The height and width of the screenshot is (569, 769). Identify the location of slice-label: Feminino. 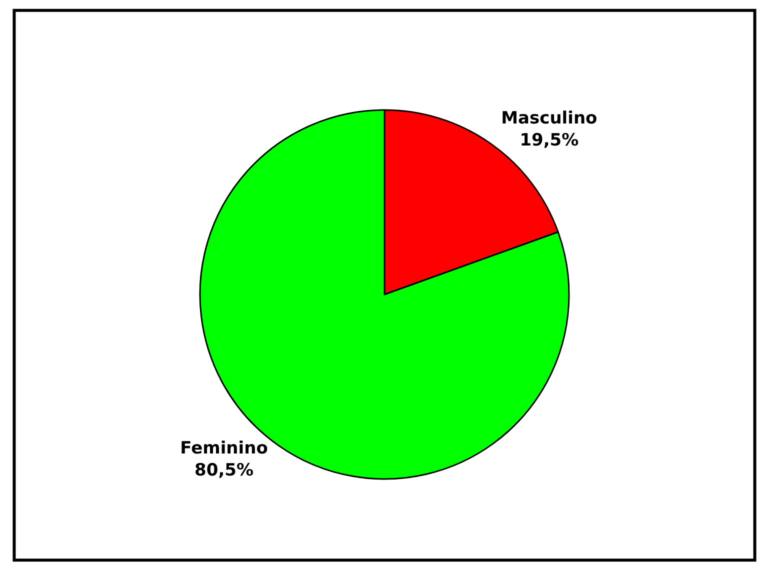
(224, 448).